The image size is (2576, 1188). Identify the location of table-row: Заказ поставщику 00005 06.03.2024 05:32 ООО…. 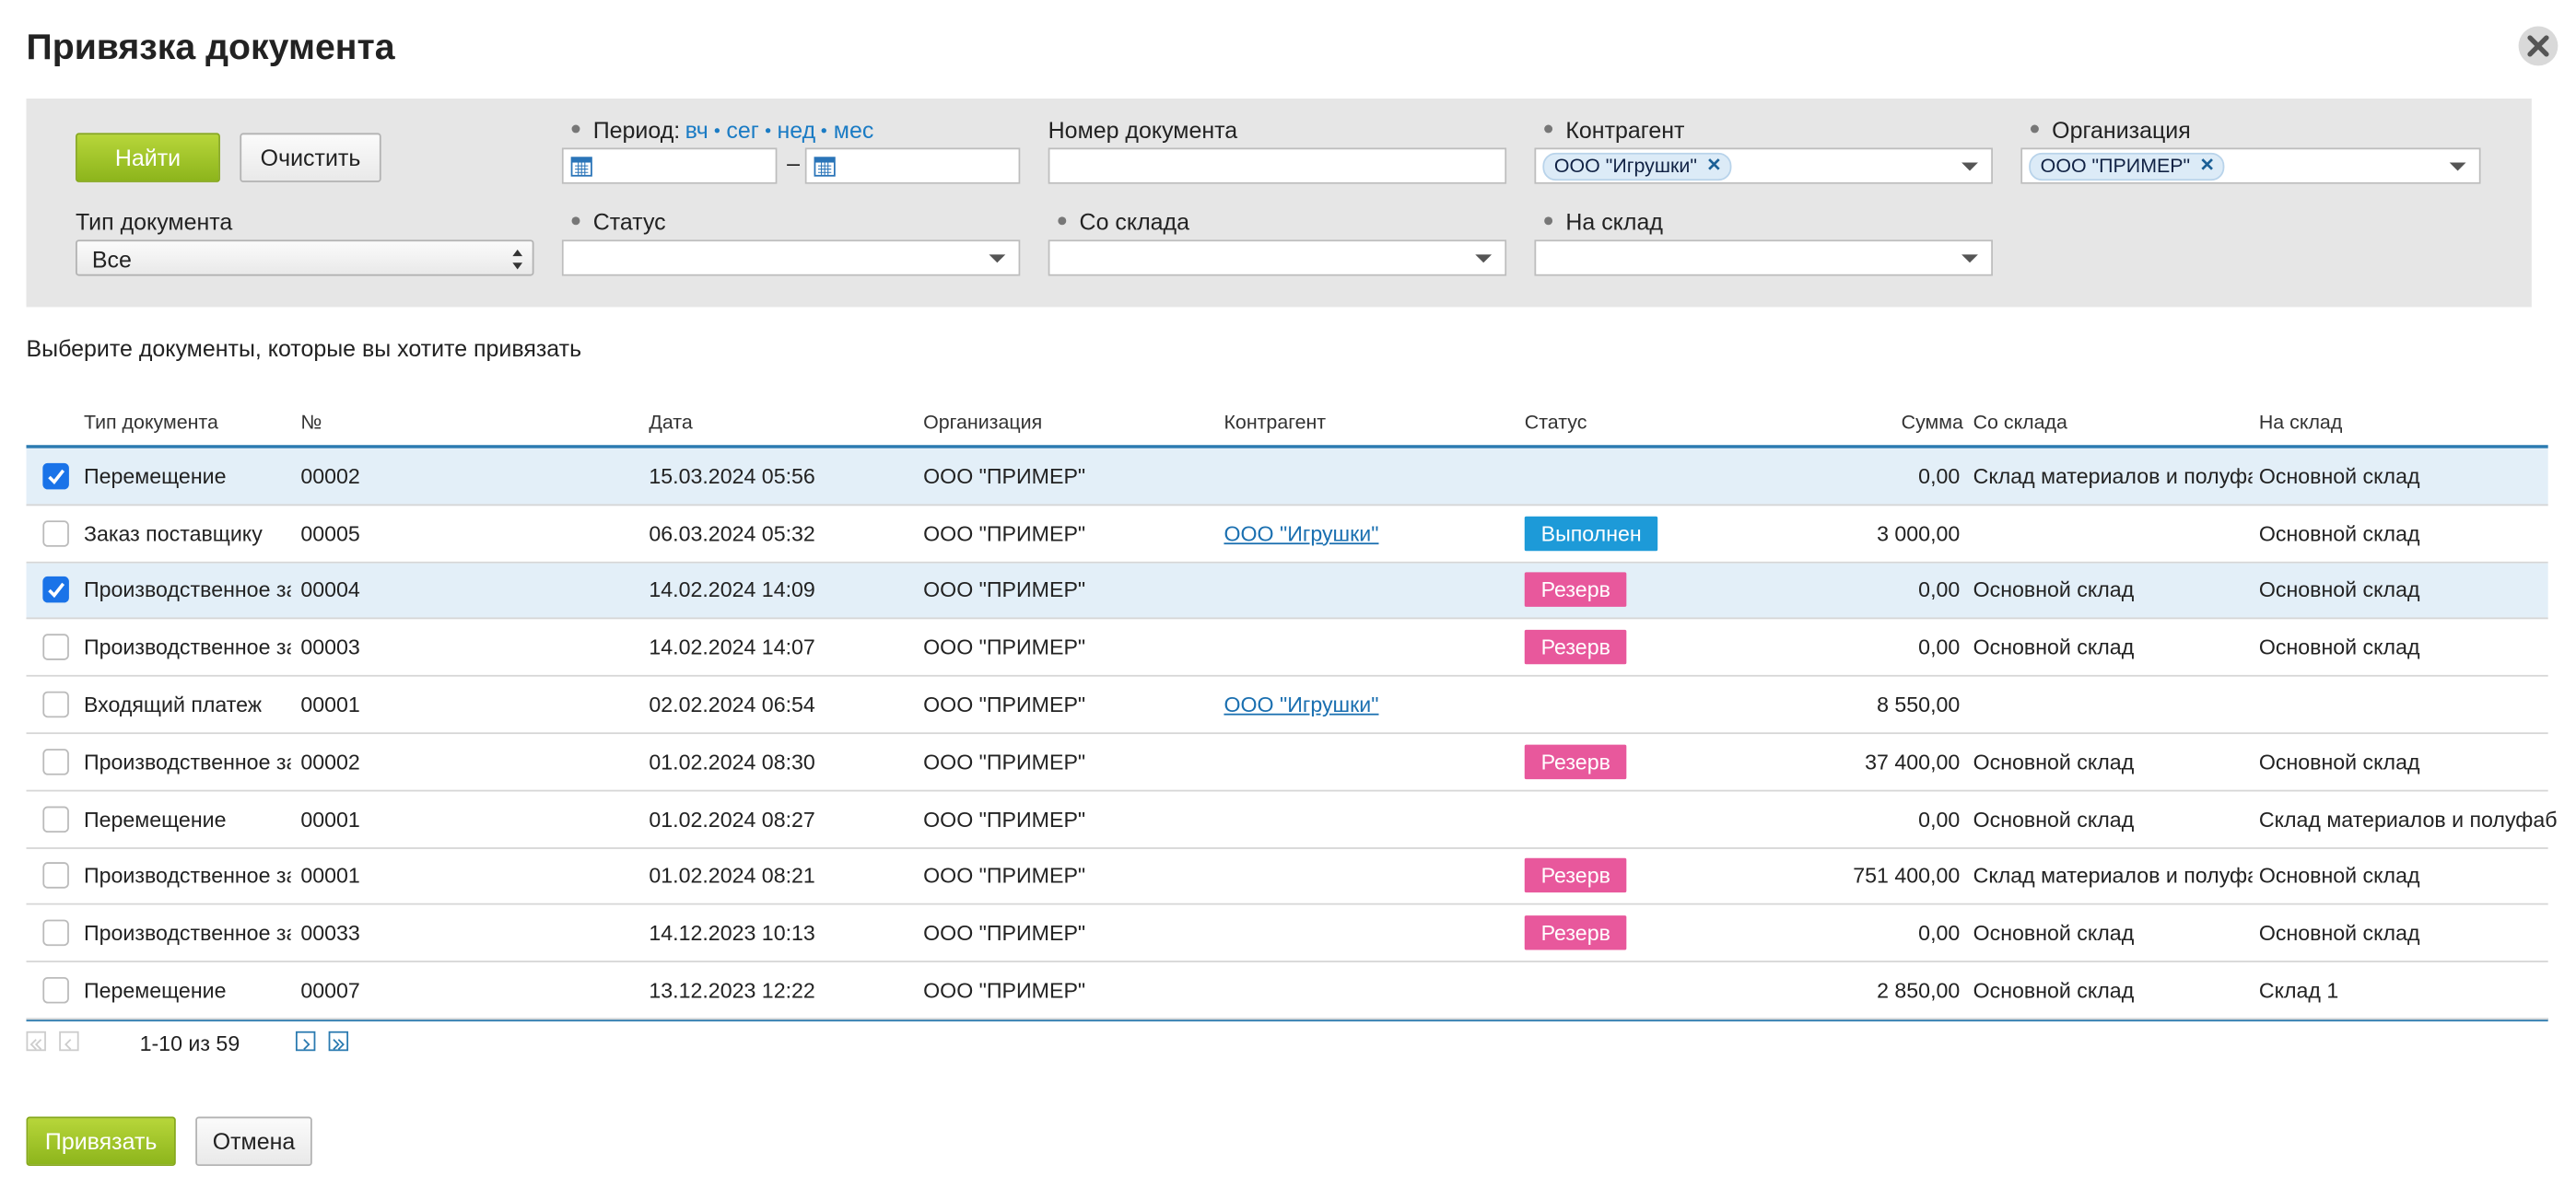
(1287, 534).